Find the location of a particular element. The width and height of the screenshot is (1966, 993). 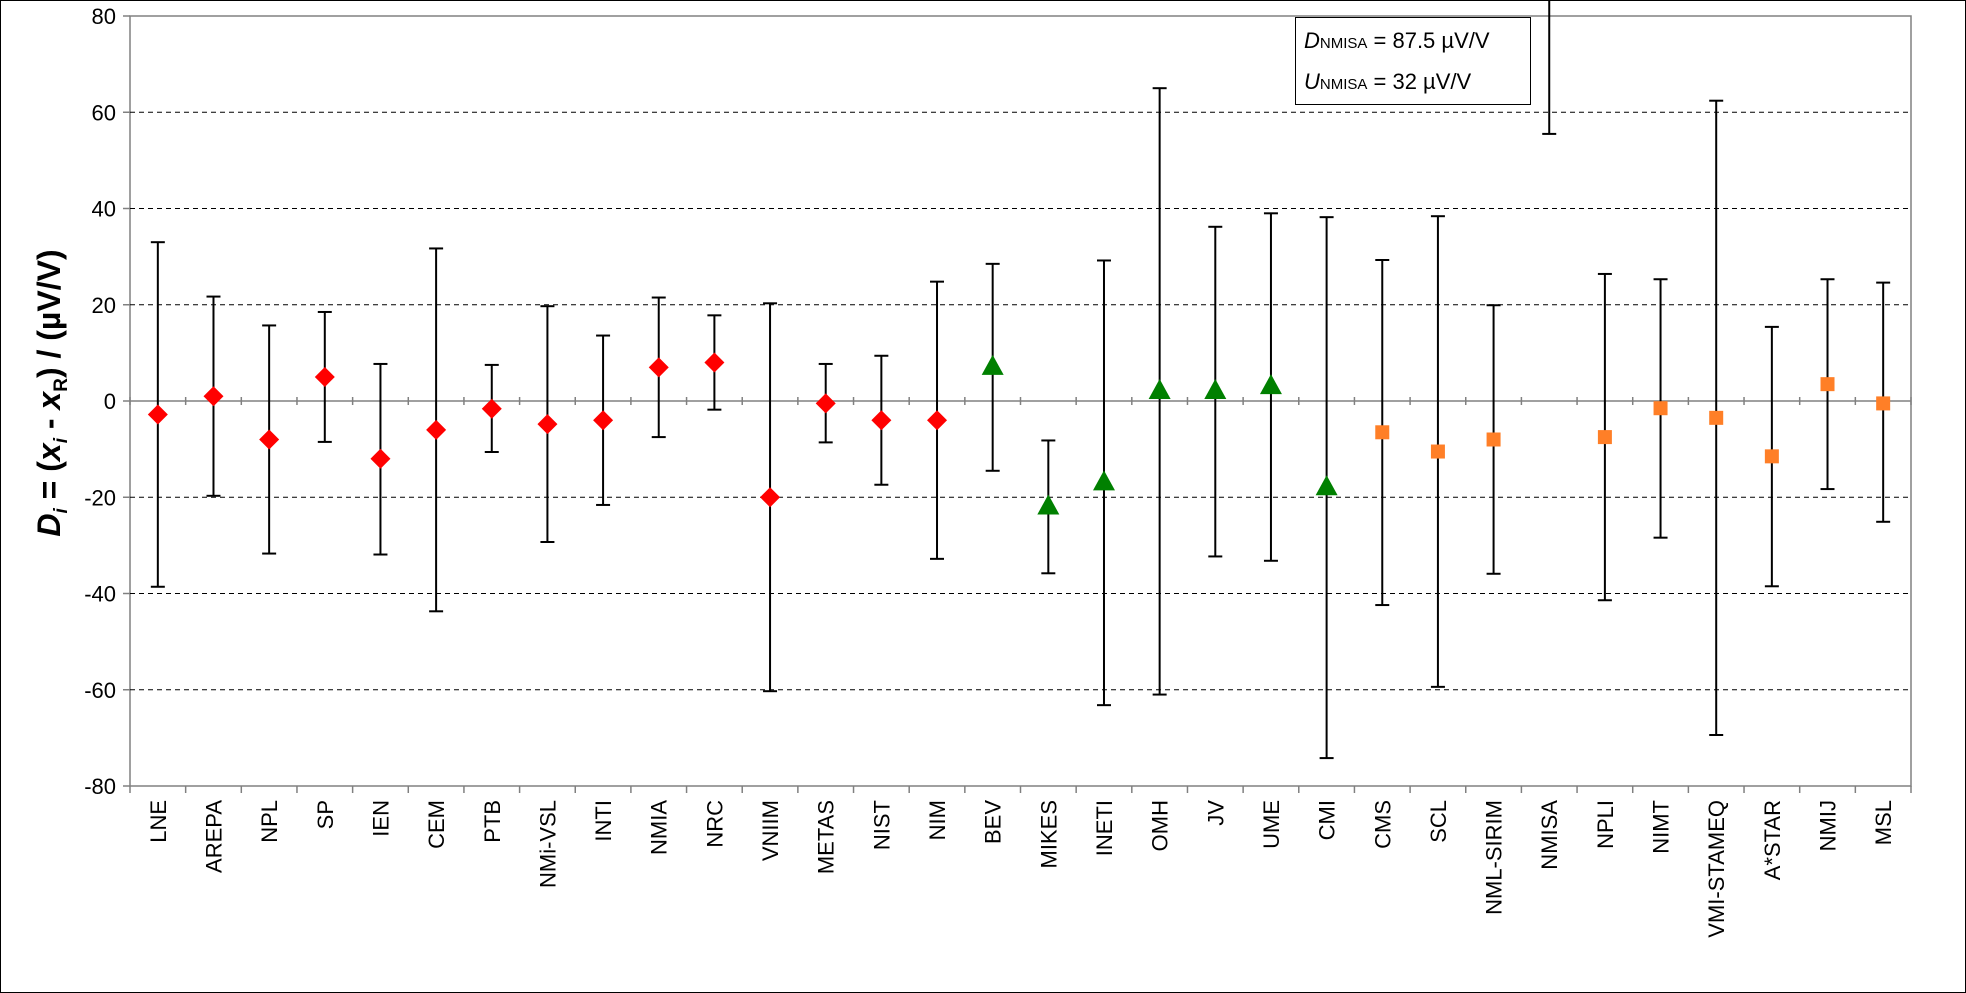

x-tick-label: CEM is located at coordinates (436, 824).